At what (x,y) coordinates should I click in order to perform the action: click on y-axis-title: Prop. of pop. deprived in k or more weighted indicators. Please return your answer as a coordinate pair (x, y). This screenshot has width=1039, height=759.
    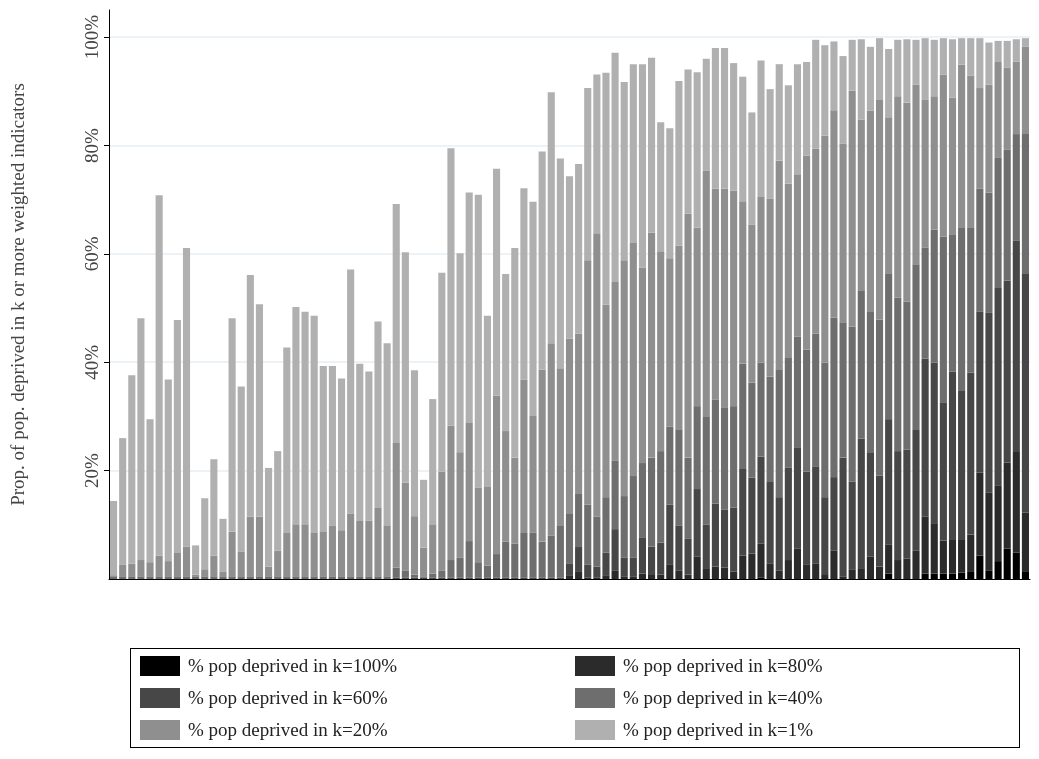
    Looking at the image, I should click on (17, 294).